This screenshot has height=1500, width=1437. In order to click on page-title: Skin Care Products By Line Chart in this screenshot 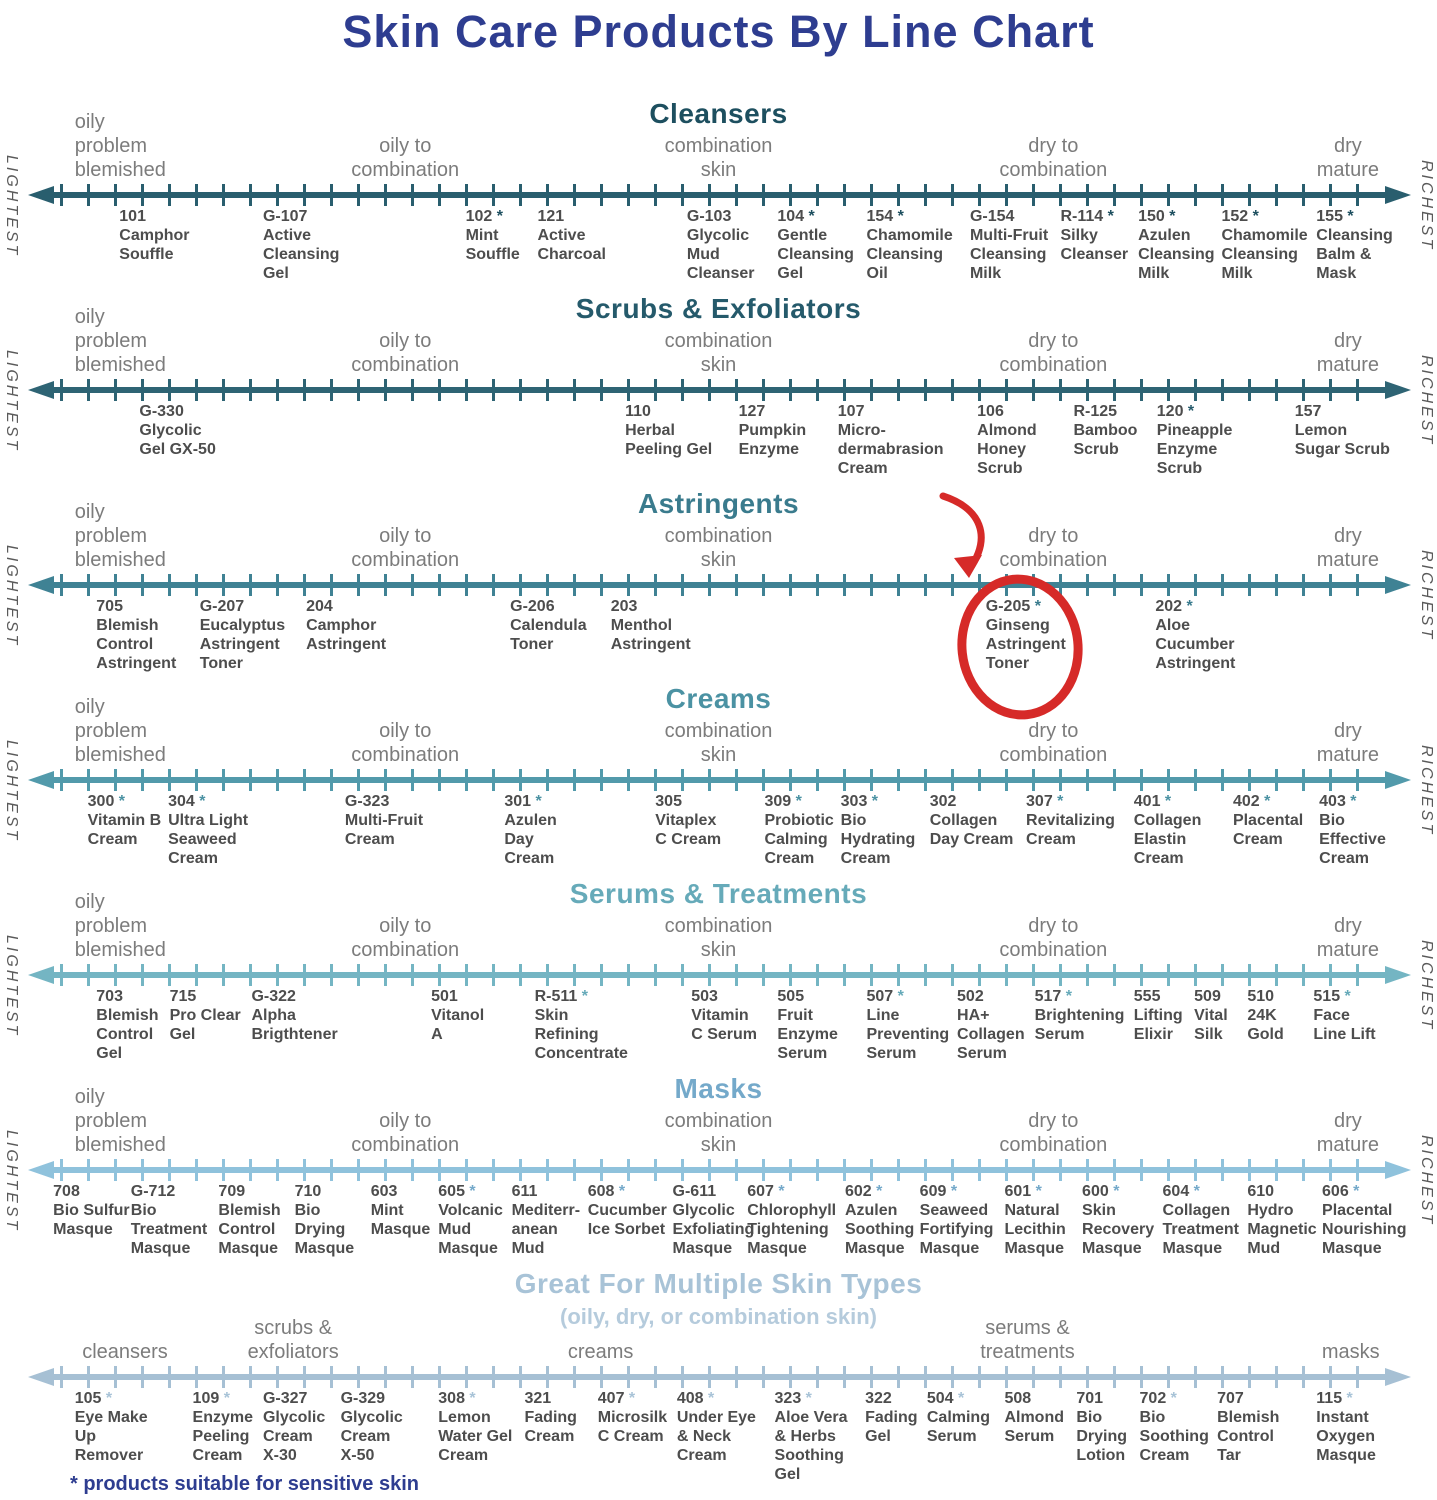, I will do `click(718, 31)`.